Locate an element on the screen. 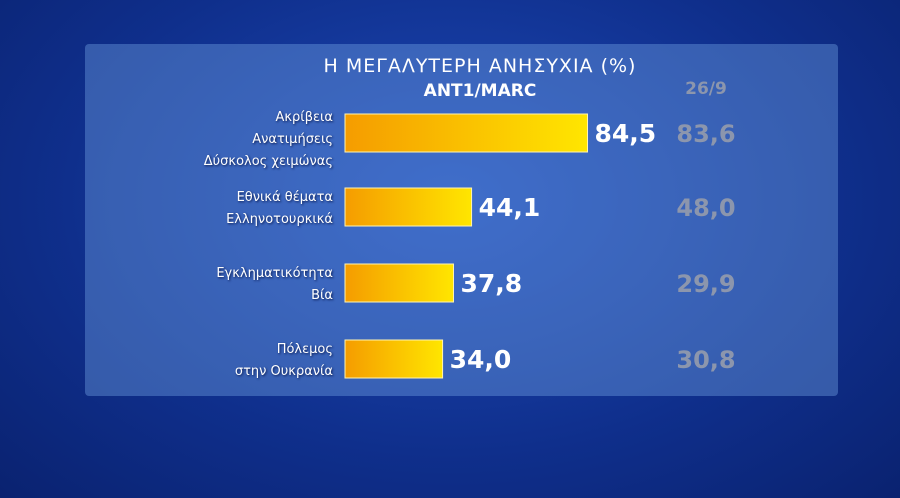  previous-value: 48,0 is located at coordinates (705, 208).